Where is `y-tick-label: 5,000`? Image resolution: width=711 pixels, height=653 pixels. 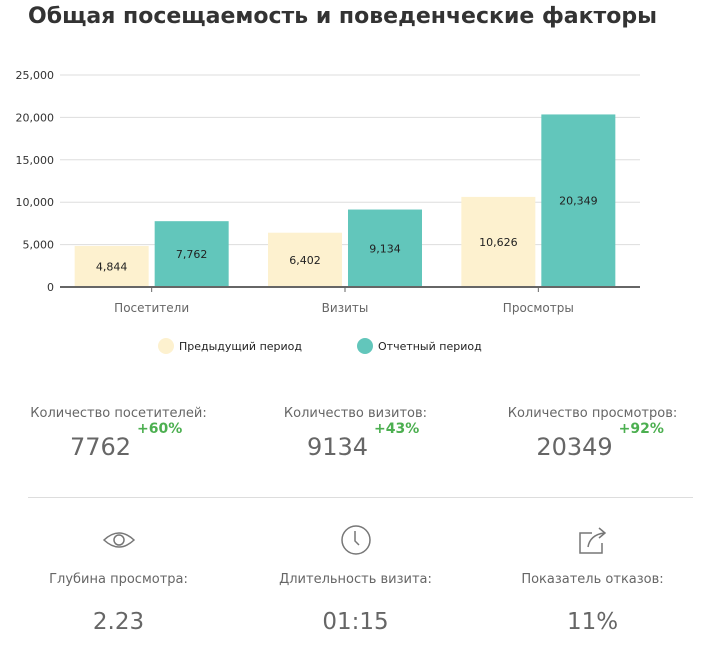 y-tick-label: 5,000 is located at coordinates (39, 245).